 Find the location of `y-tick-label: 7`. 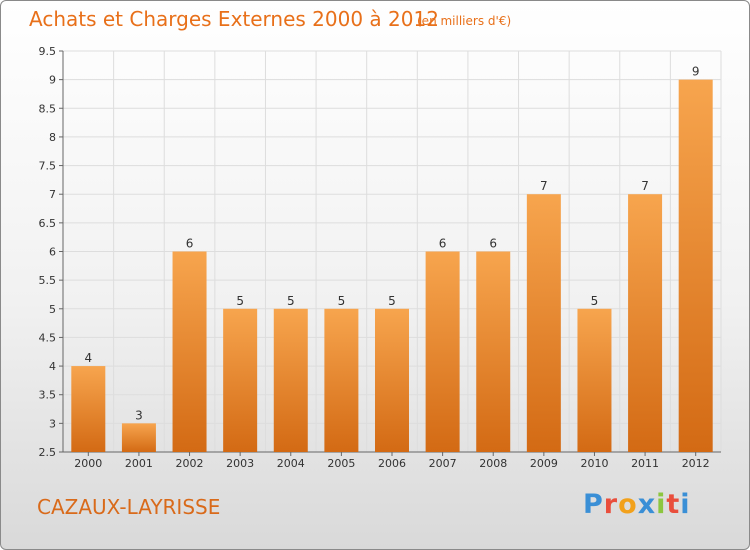

y-tick-label: 7 is located at coordinates (52, 194).